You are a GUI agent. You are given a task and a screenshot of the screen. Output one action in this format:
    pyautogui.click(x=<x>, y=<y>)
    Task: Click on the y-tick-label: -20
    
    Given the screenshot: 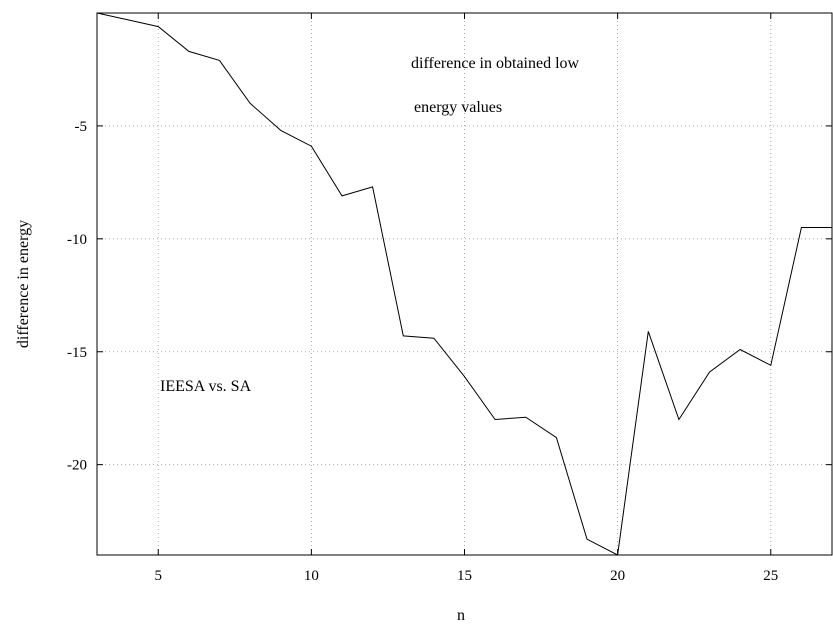 What is the action you would take?
    pyautogui.click(x=77, y=466)
    